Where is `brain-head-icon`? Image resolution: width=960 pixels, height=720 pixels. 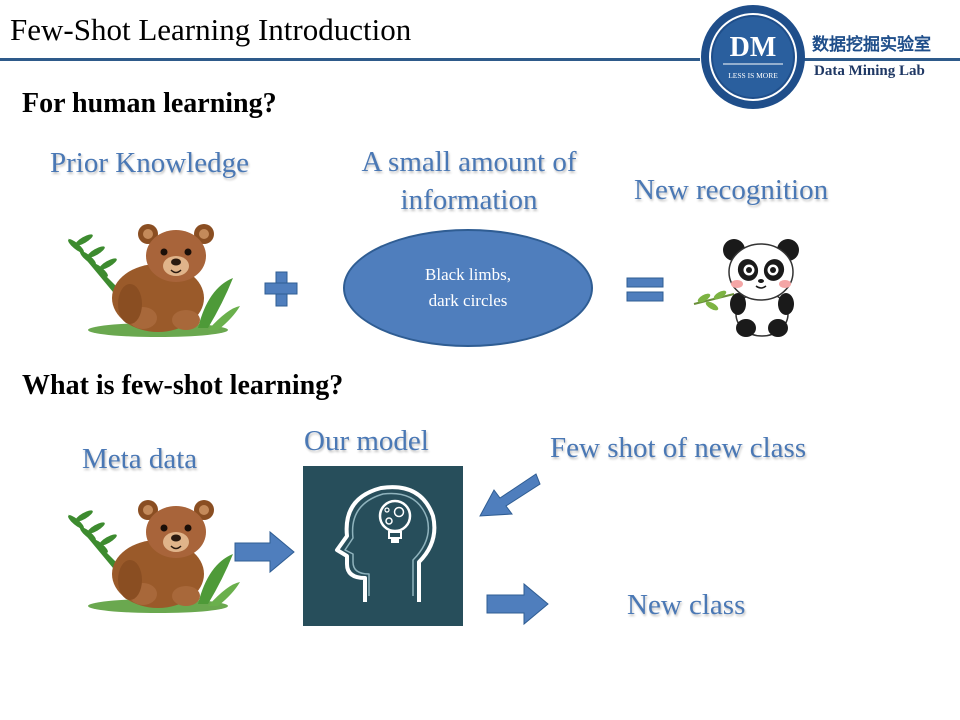
brain-head-icon is located at coordinates (386, 543).